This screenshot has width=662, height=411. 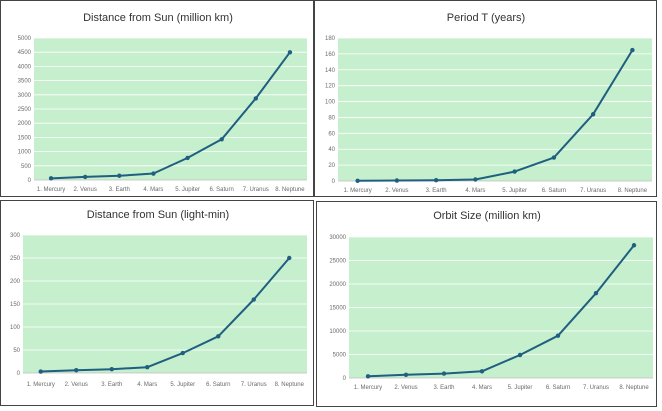 I want to click on chart-title: Orbit Size (million km), so click(x=487, y=216).